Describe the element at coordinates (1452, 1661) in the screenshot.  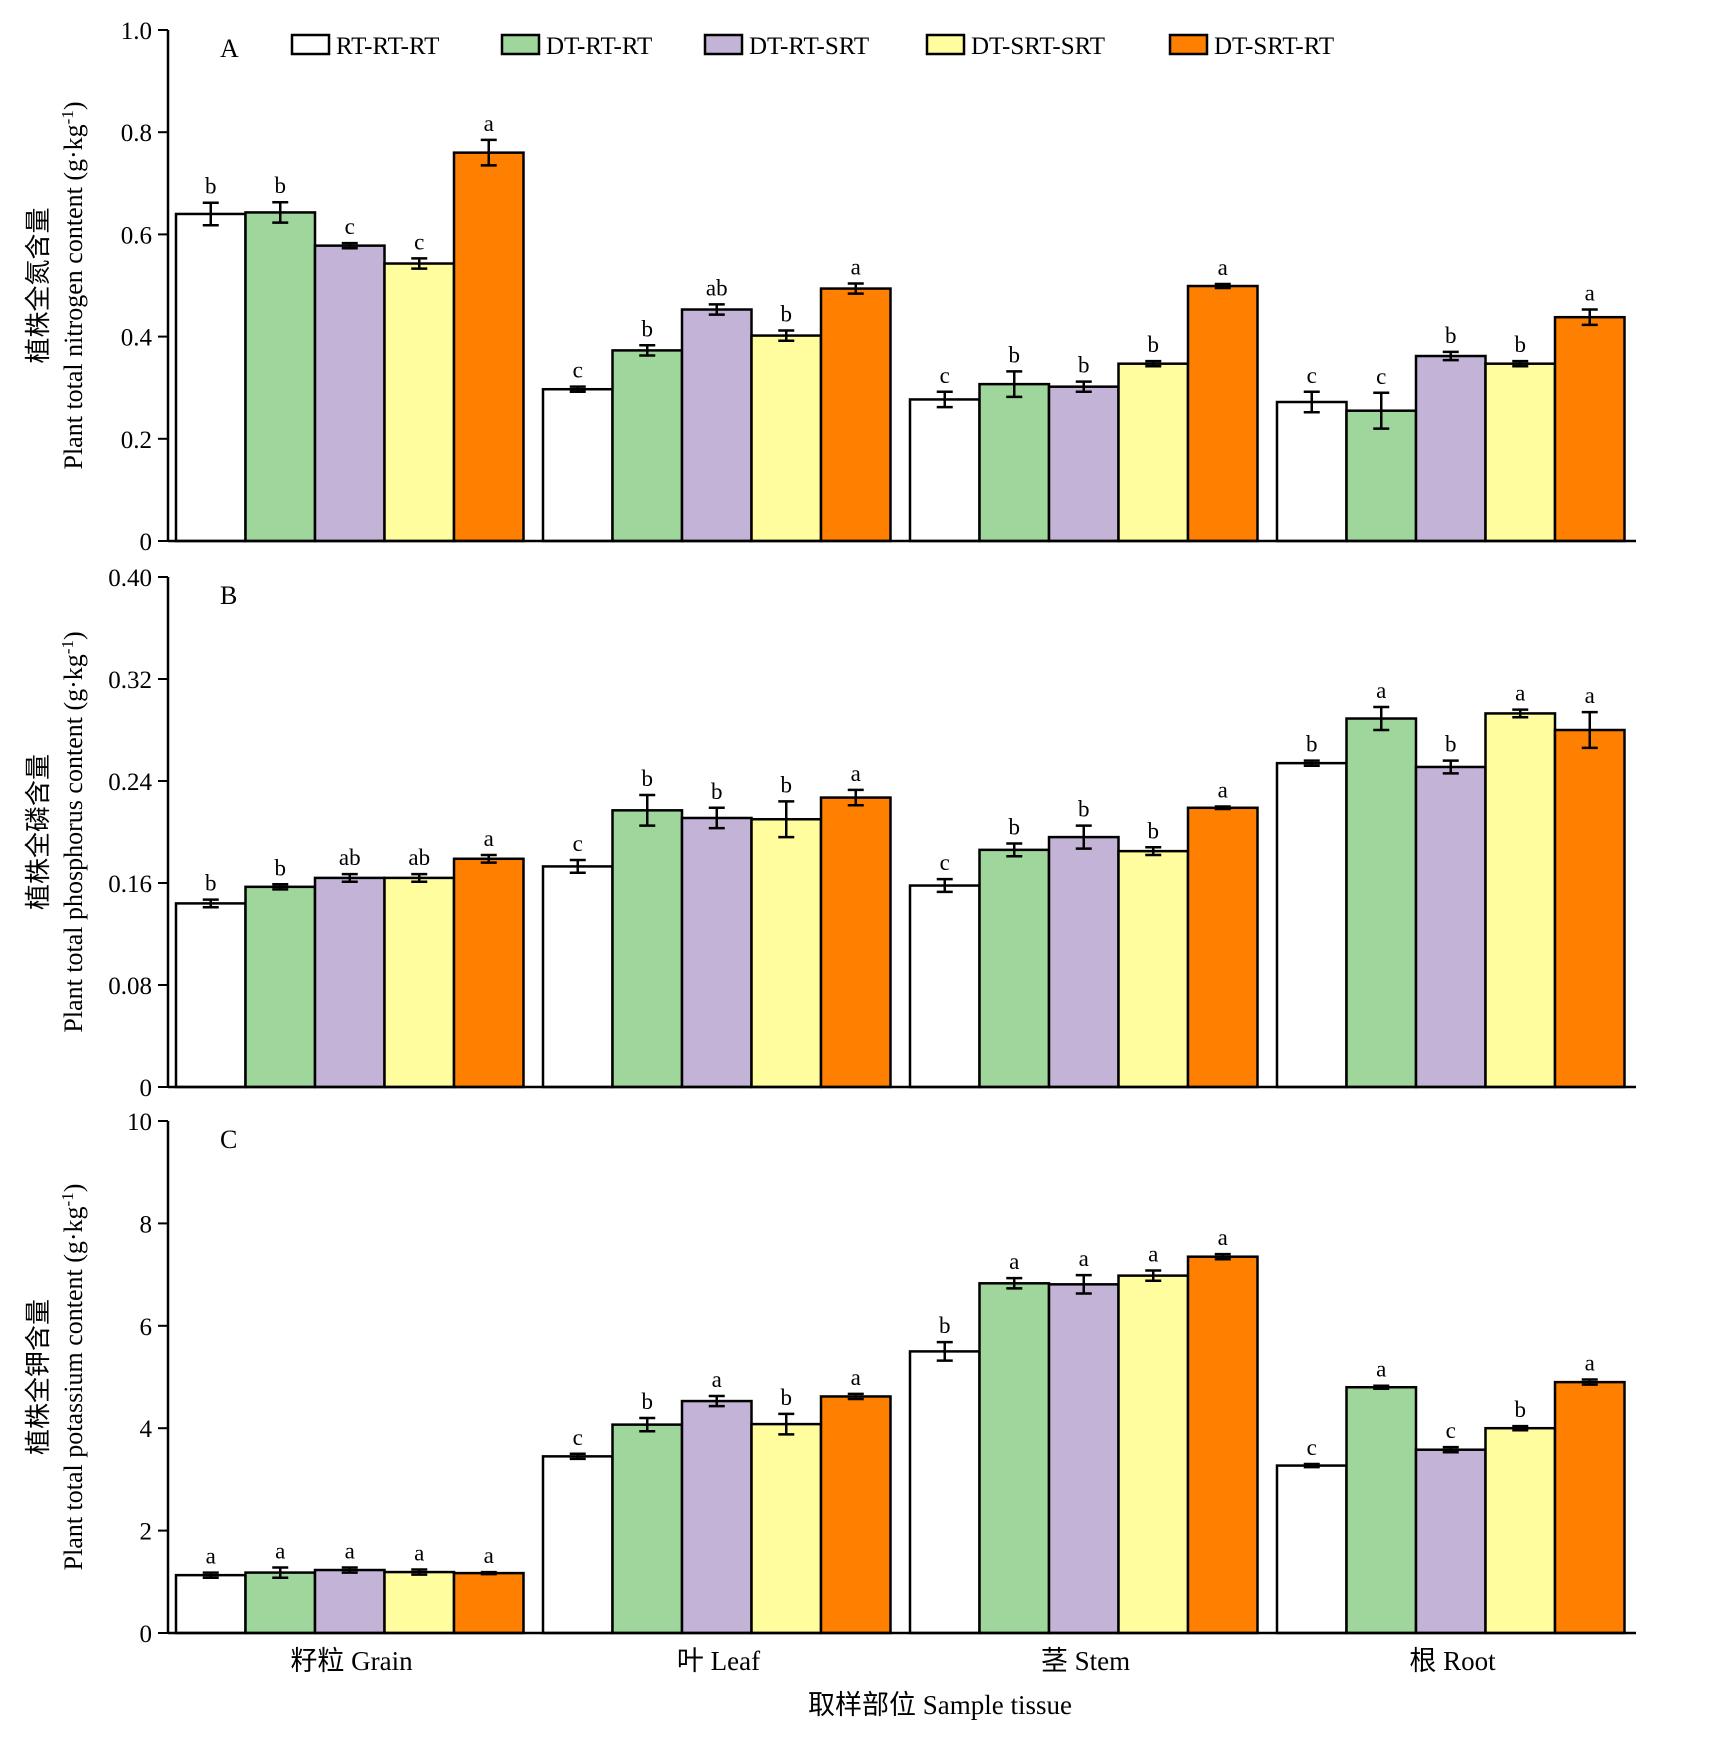
I see `x-category-label: 根 Root` at that location.